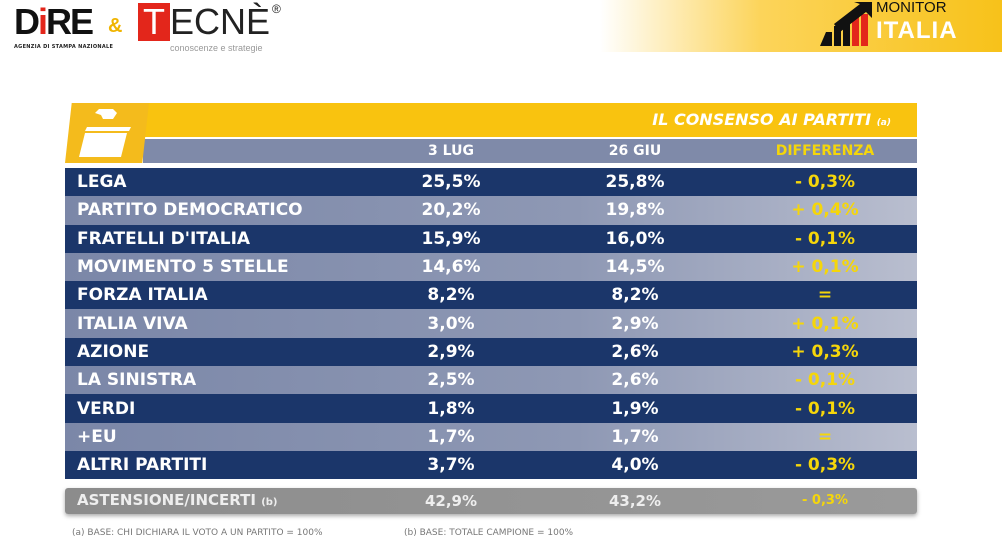 This screenshot has width=1002, height=560. I want to click on value-jul3: 1,8%, so click(451, 408).